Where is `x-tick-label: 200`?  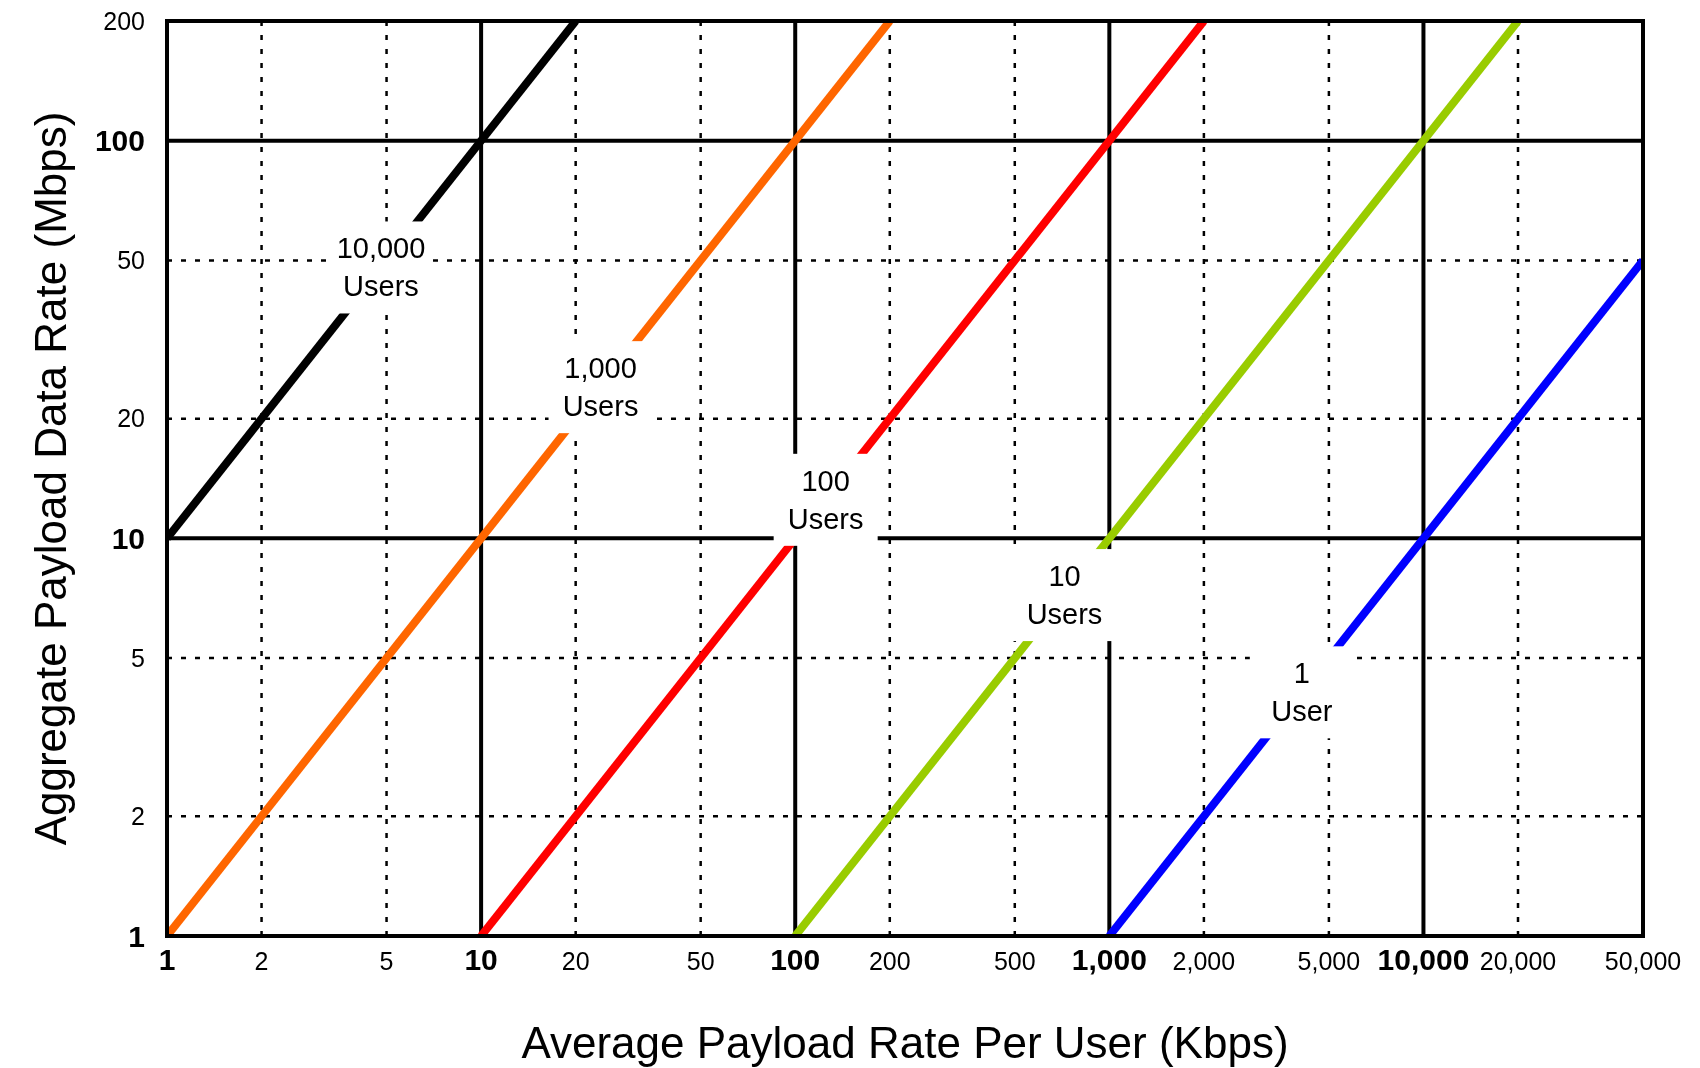
x-tick-label: 200 is located at coordinates (889, 961).